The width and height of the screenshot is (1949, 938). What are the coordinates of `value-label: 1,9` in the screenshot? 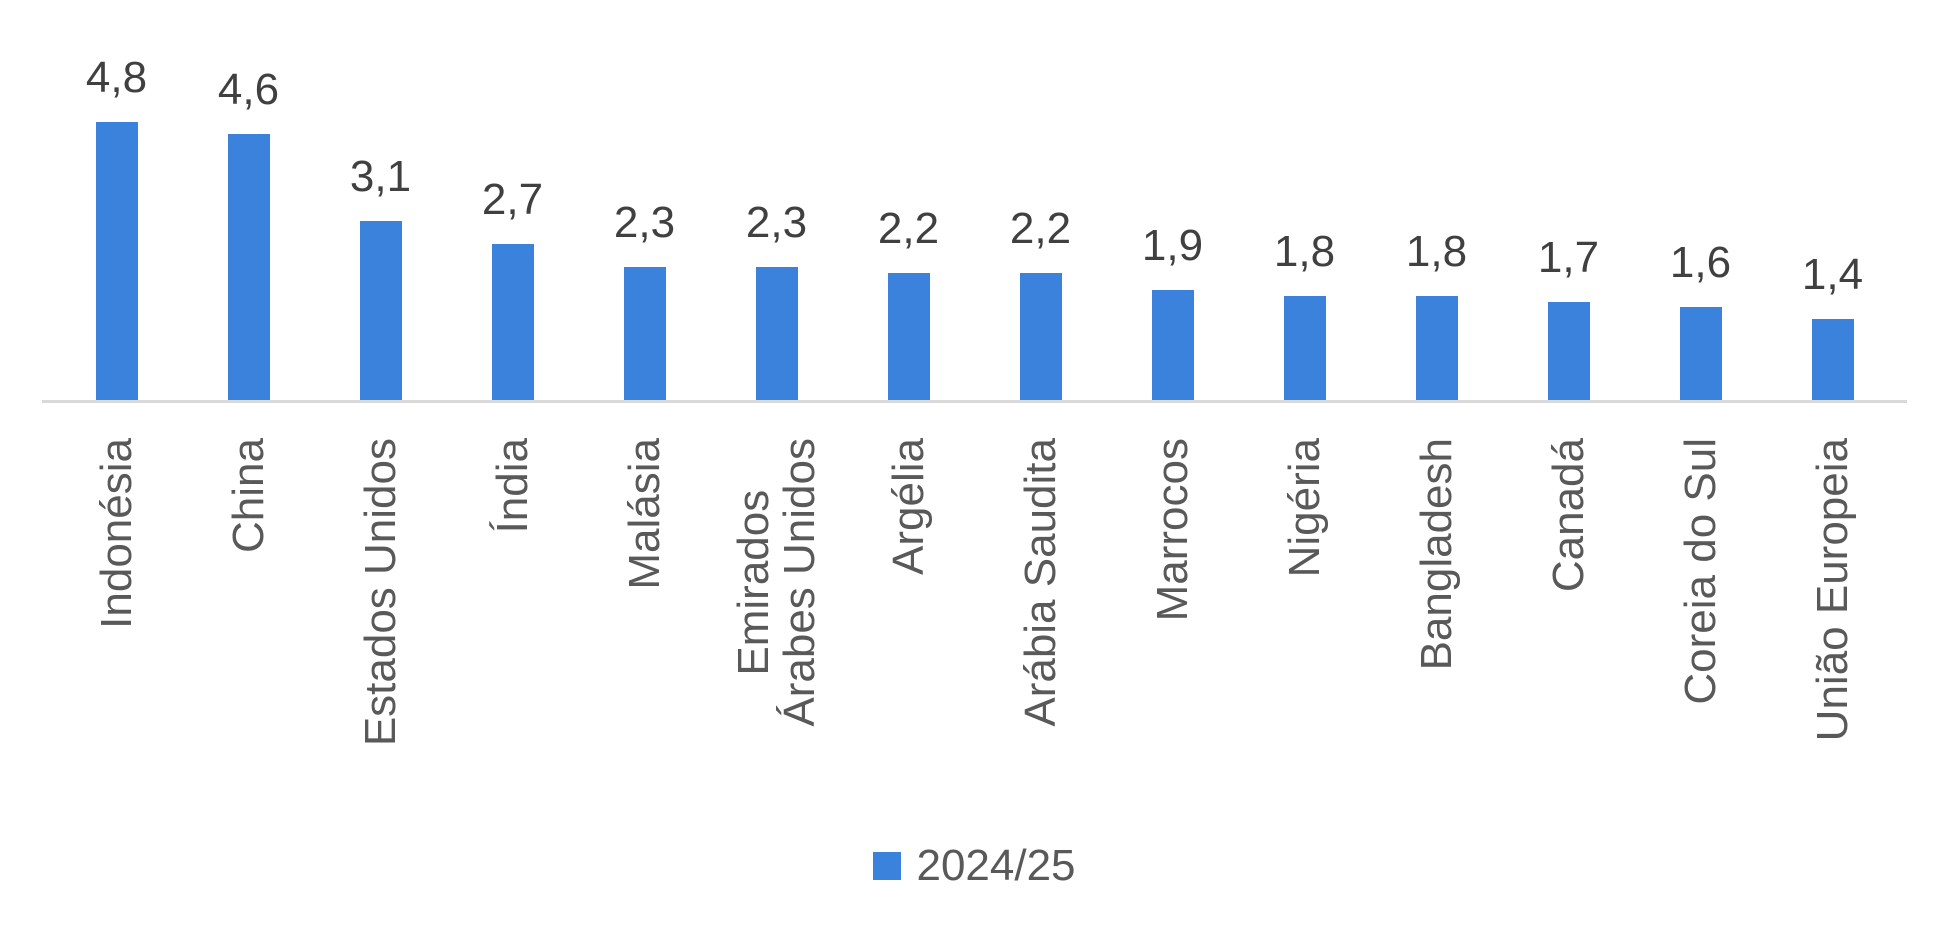 It's located at (1172, 245).